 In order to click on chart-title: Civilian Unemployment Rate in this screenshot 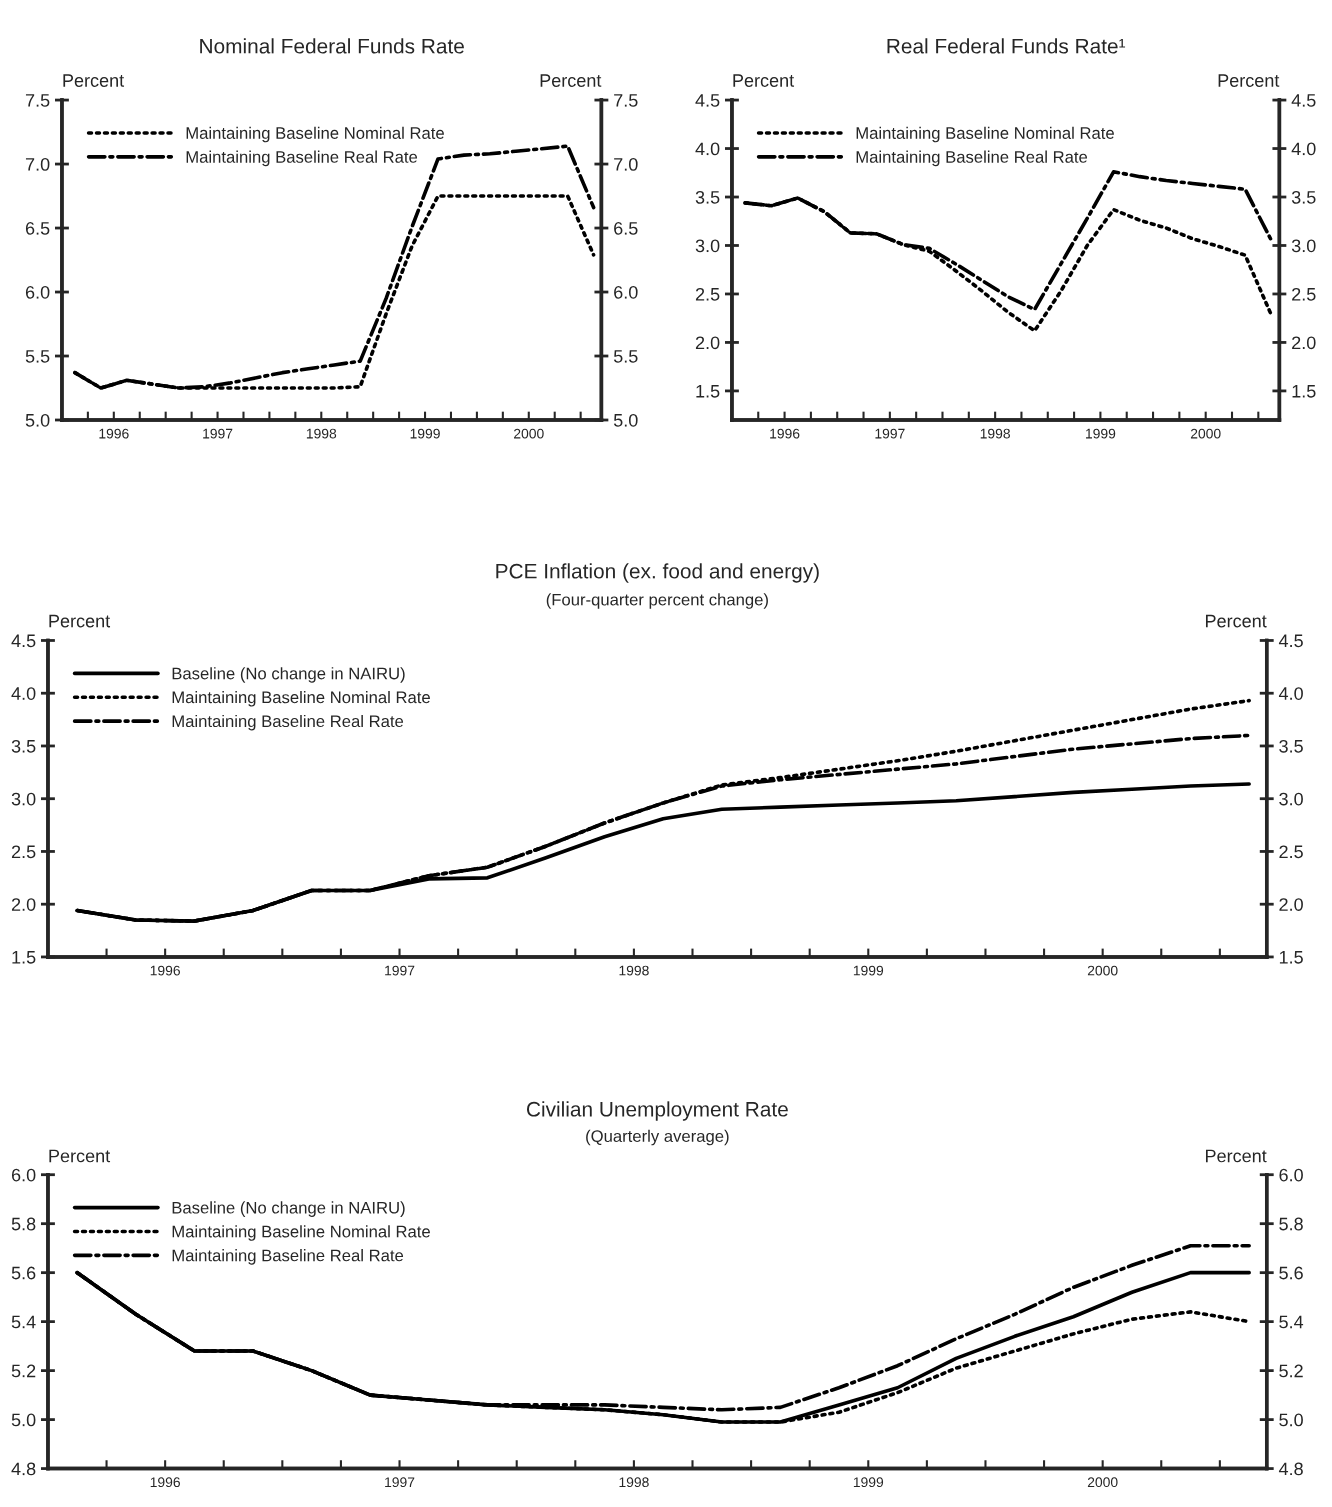, I will do `click(657, 1111)`.